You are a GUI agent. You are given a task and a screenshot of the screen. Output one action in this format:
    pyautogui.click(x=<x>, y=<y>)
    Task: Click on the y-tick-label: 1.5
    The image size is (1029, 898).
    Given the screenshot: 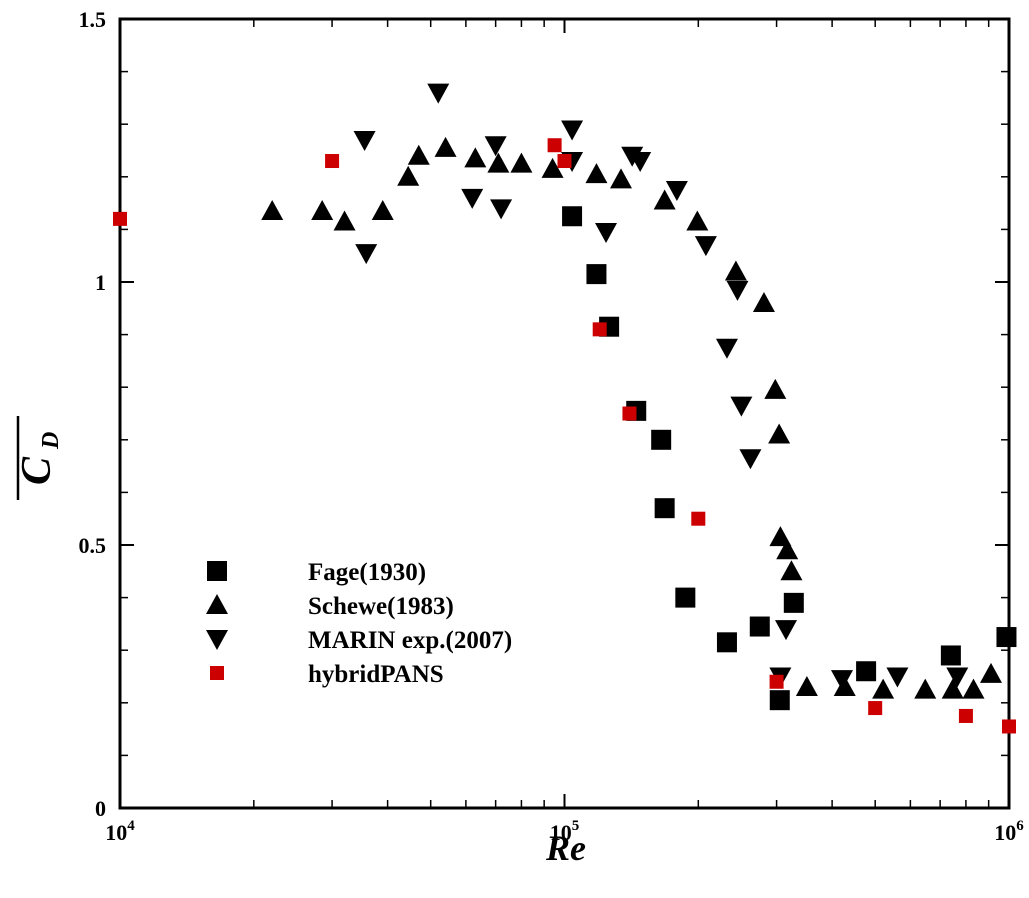 What is the action you would take?
    pyautogui.click(x=93, y=19)
    